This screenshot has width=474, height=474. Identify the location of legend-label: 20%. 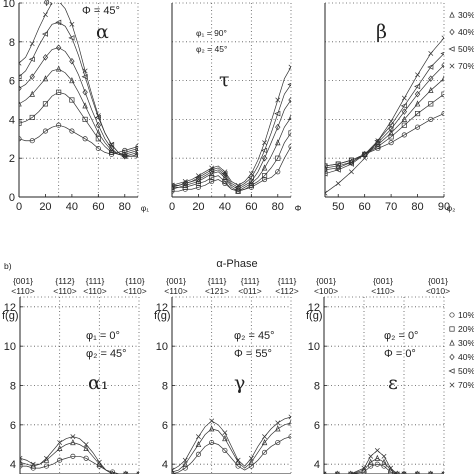
(466, 329).